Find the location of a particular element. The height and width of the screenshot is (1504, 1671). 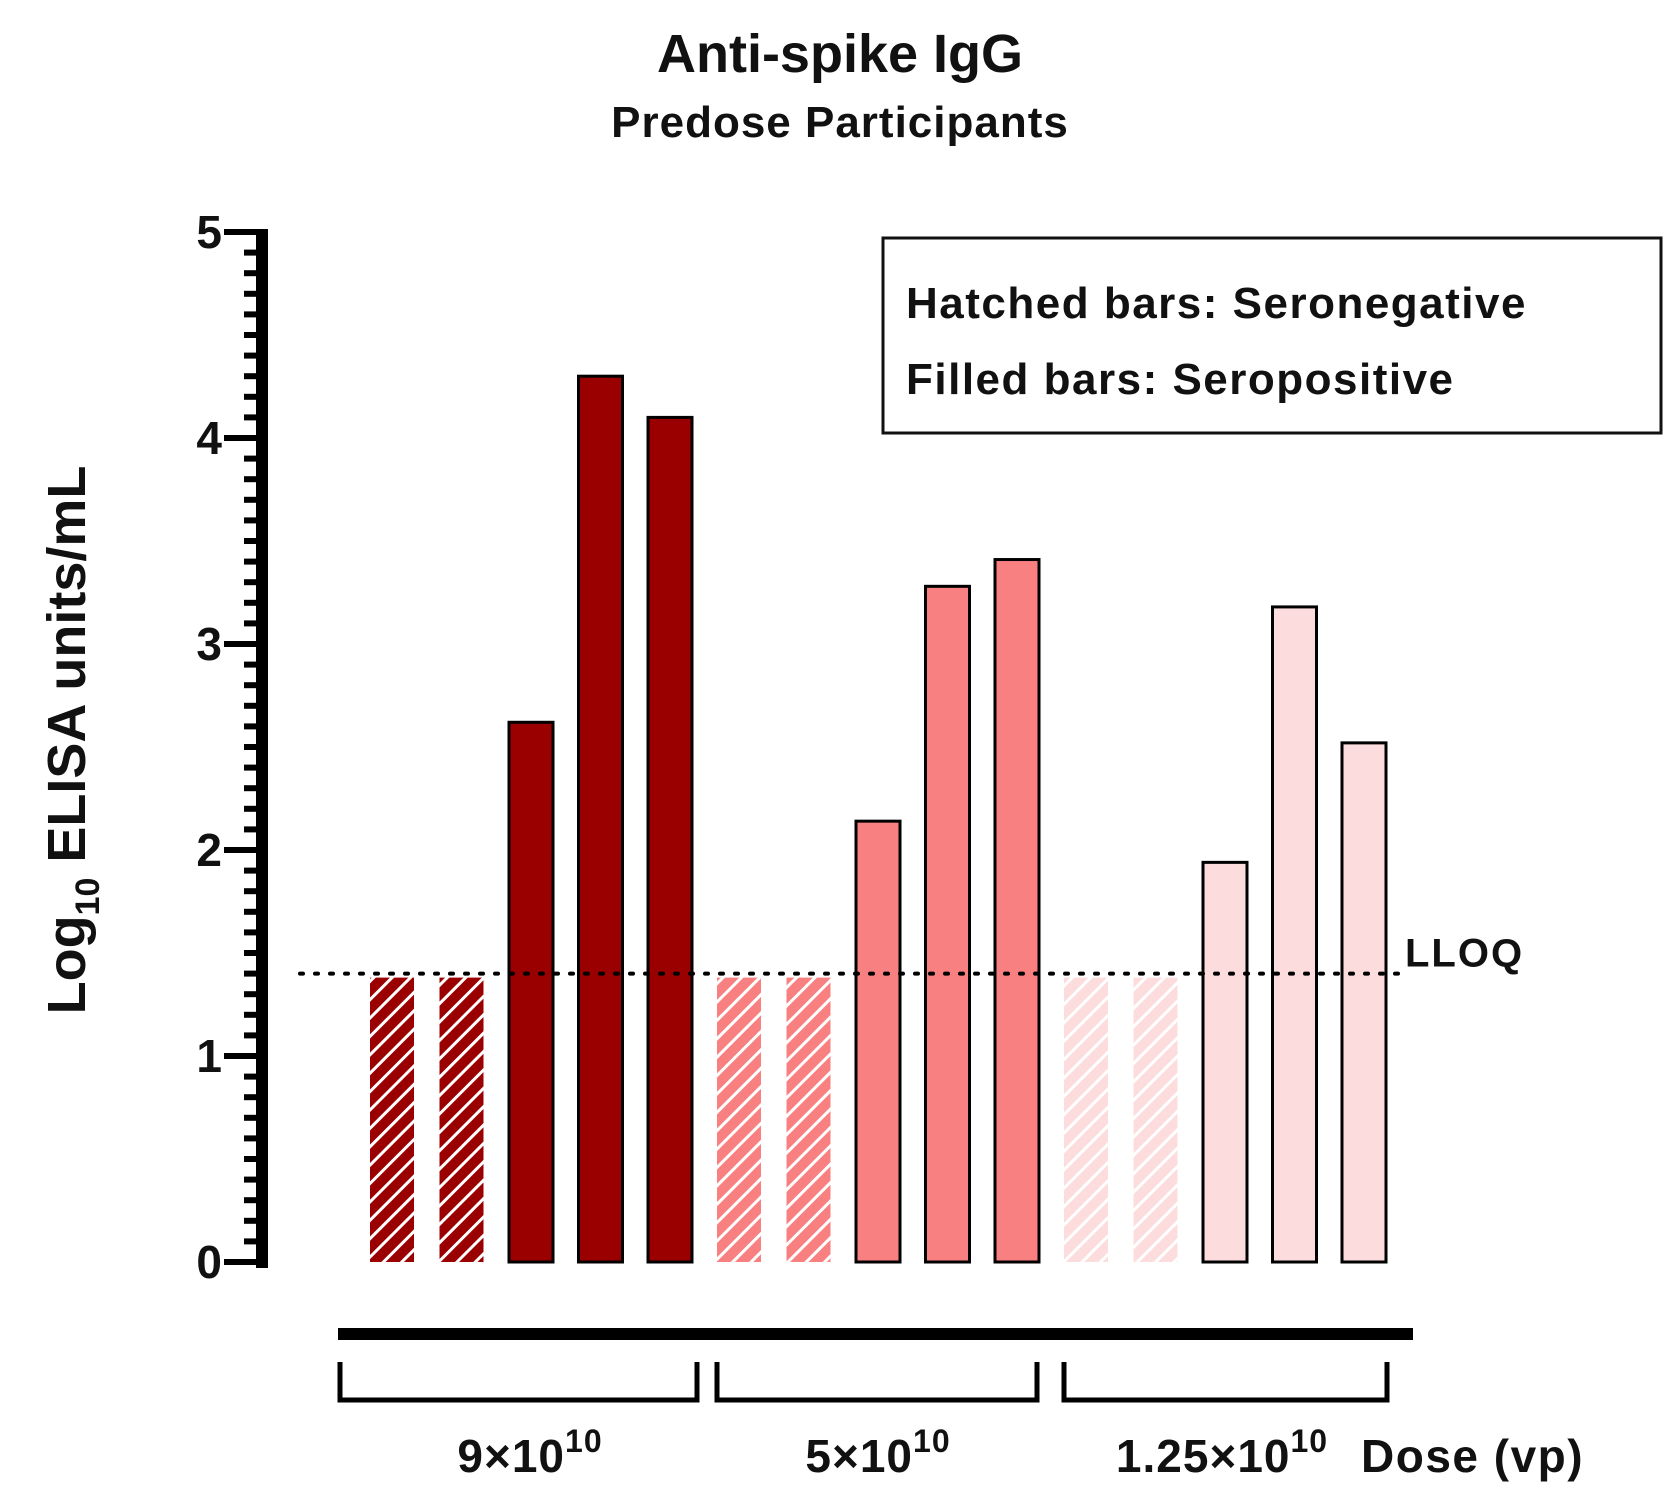

y-axis-label-subscript: 10 is located at coordinates (88, 897).